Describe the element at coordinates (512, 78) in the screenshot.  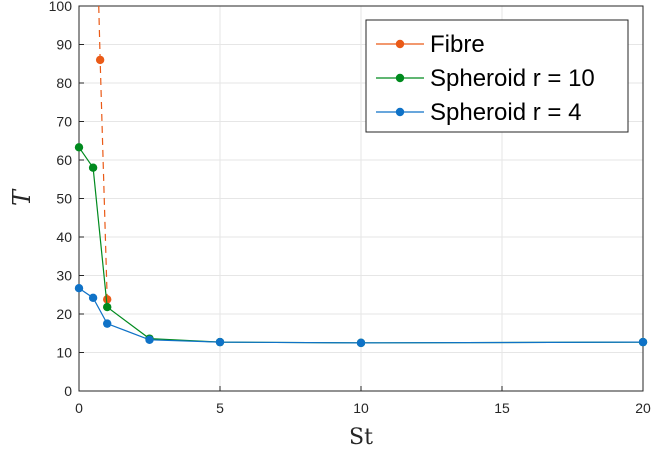
I see `legend-label: Spheroid r = 10` at that location.